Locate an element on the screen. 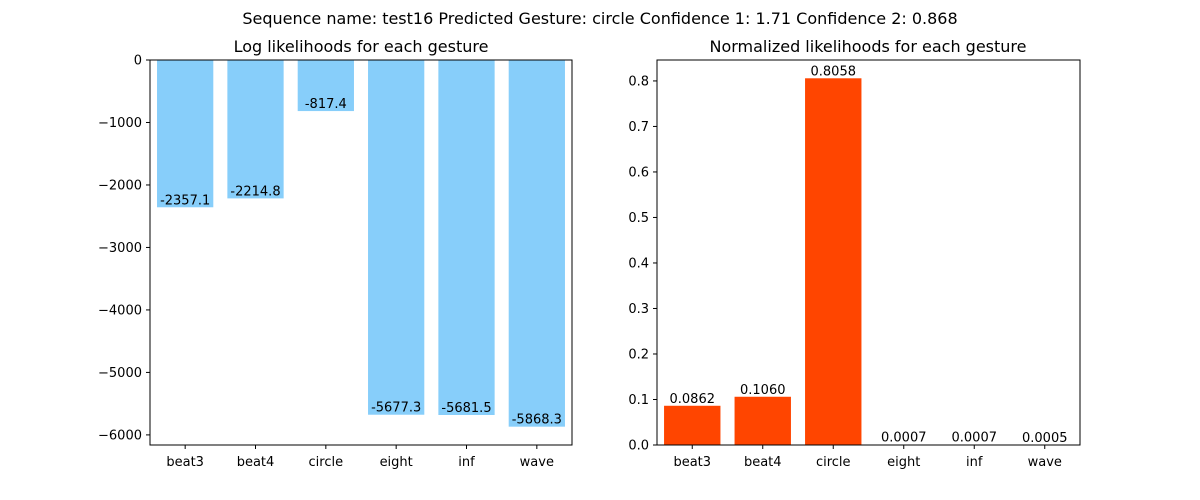  log-likelihood-y-axis: 0 −1000 −2000 −3000 −4000 −5000 −6000 is located at coordinates (124, 248).